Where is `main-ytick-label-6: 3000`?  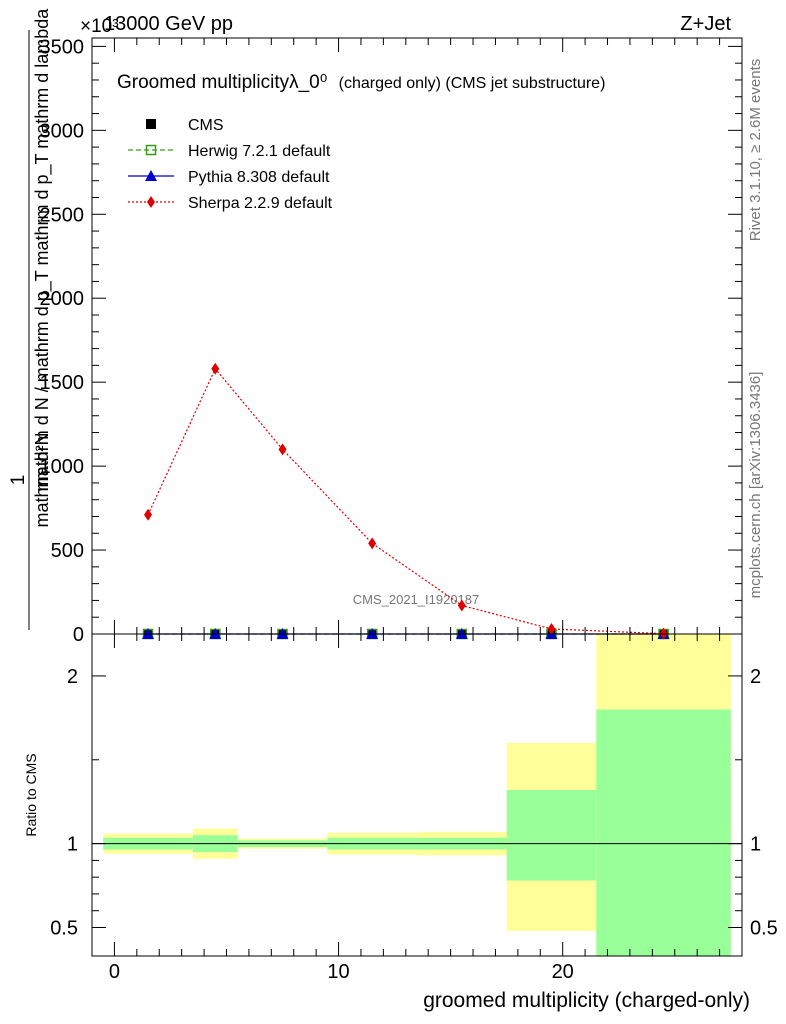
main-ytick-label-6: 3000 is located at coordinates (62, 131).